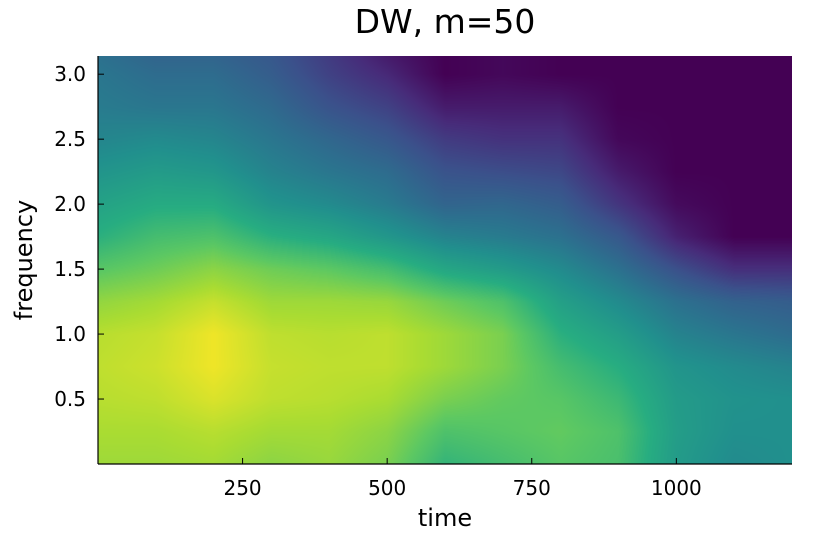 This screenshot has width=814, height=543. Describe the element at coordinates (462, 479) in the screenshot. I see `x-axis-ticks: 250 500 750 1000` at that location.